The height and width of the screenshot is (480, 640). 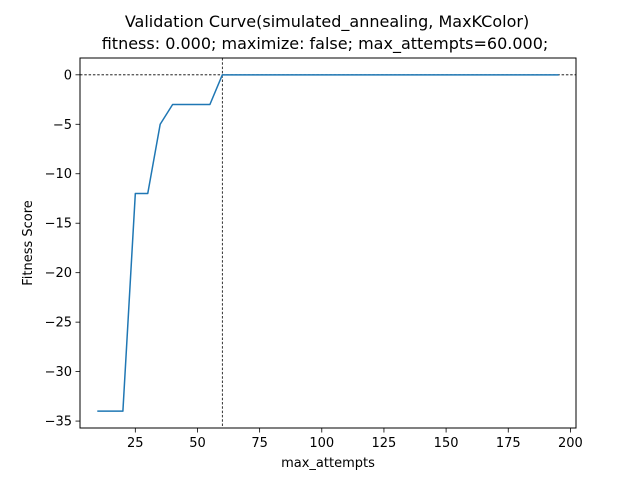 What do you see at coordinates (62, 249) in the screenshot?
I see `y-axis-ticks: 0 −5 −10 −15 −20 −25 −30 −35` at bounding box center [62, 249].